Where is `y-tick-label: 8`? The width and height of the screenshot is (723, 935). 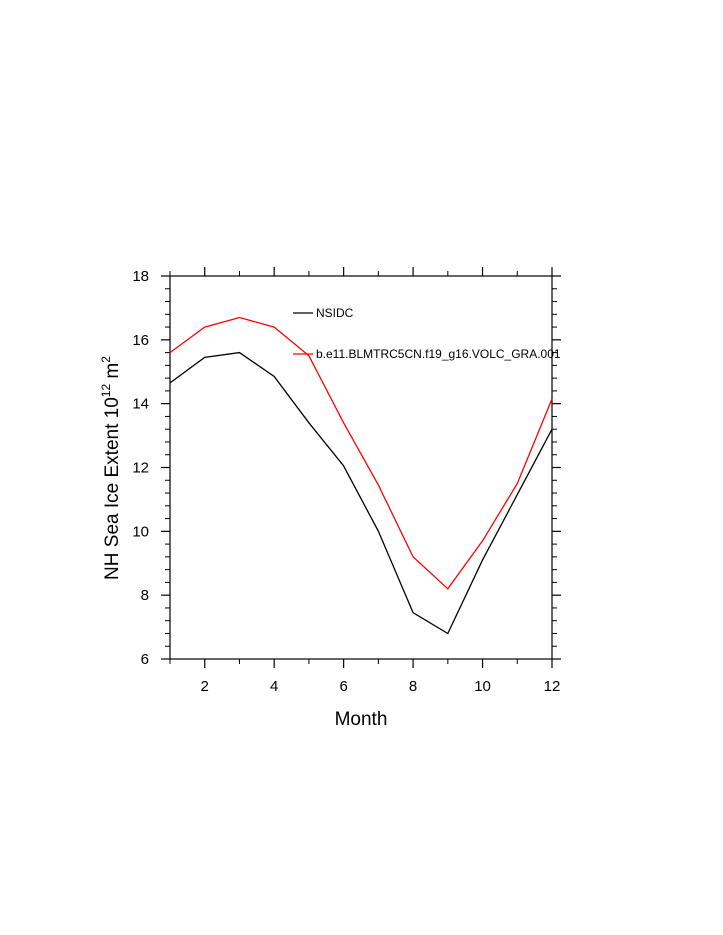 y-tick-label: 8 is located at coordinates (145, 595).